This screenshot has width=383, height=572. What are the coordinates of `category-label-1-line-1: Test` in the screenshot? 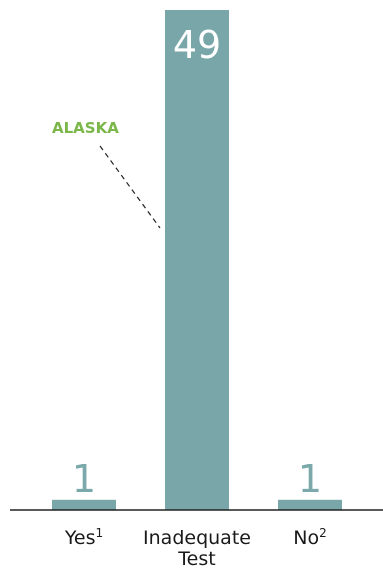 It's located at (196, 559).